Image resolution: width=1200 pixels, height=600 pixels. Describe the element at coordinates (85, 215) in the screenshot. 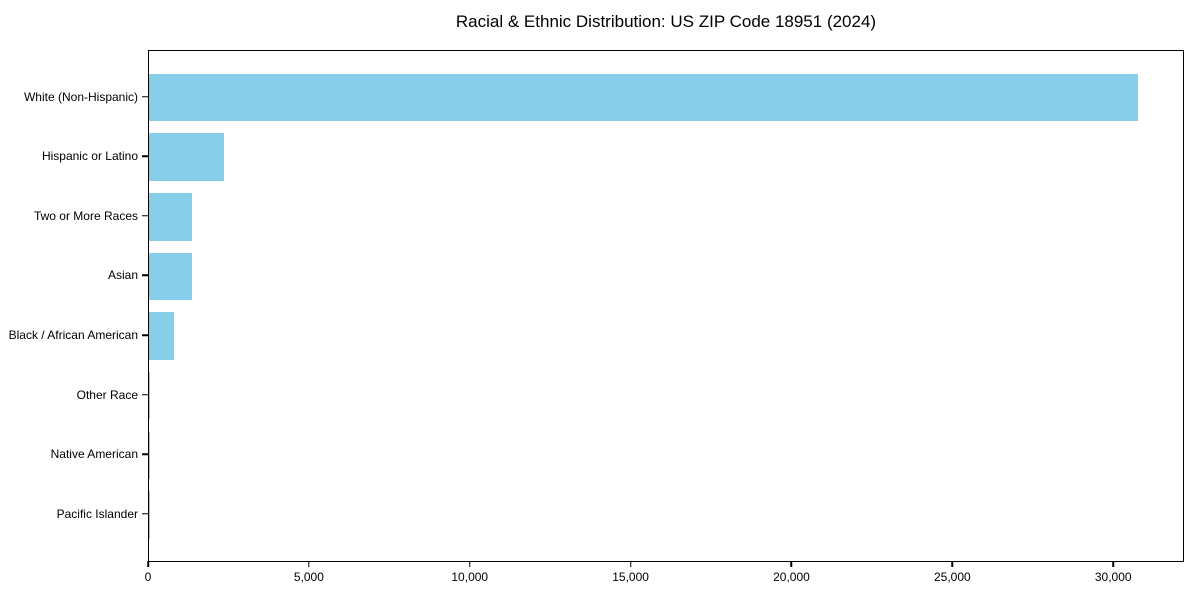

I see `y-tick-label-2: Two or More Races` at that location.